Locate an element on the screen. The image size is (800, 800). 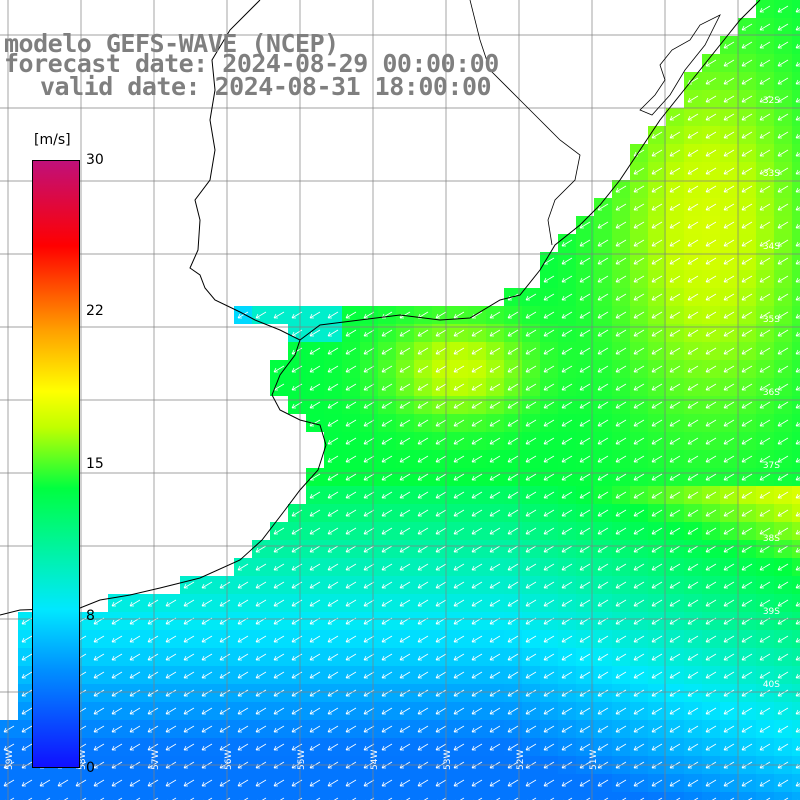
title-model: modelo GEFS-WAVE (NCEP) is located at coordinates (171, 43).